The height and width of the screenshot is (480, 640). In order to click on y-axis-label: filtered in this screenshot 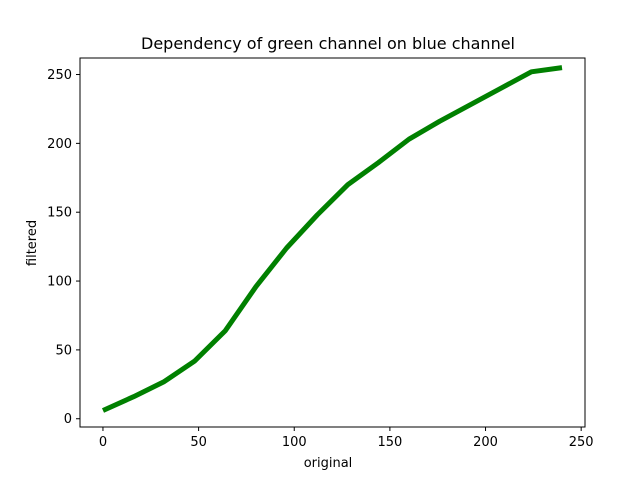, I will do `click(32, 243)`.